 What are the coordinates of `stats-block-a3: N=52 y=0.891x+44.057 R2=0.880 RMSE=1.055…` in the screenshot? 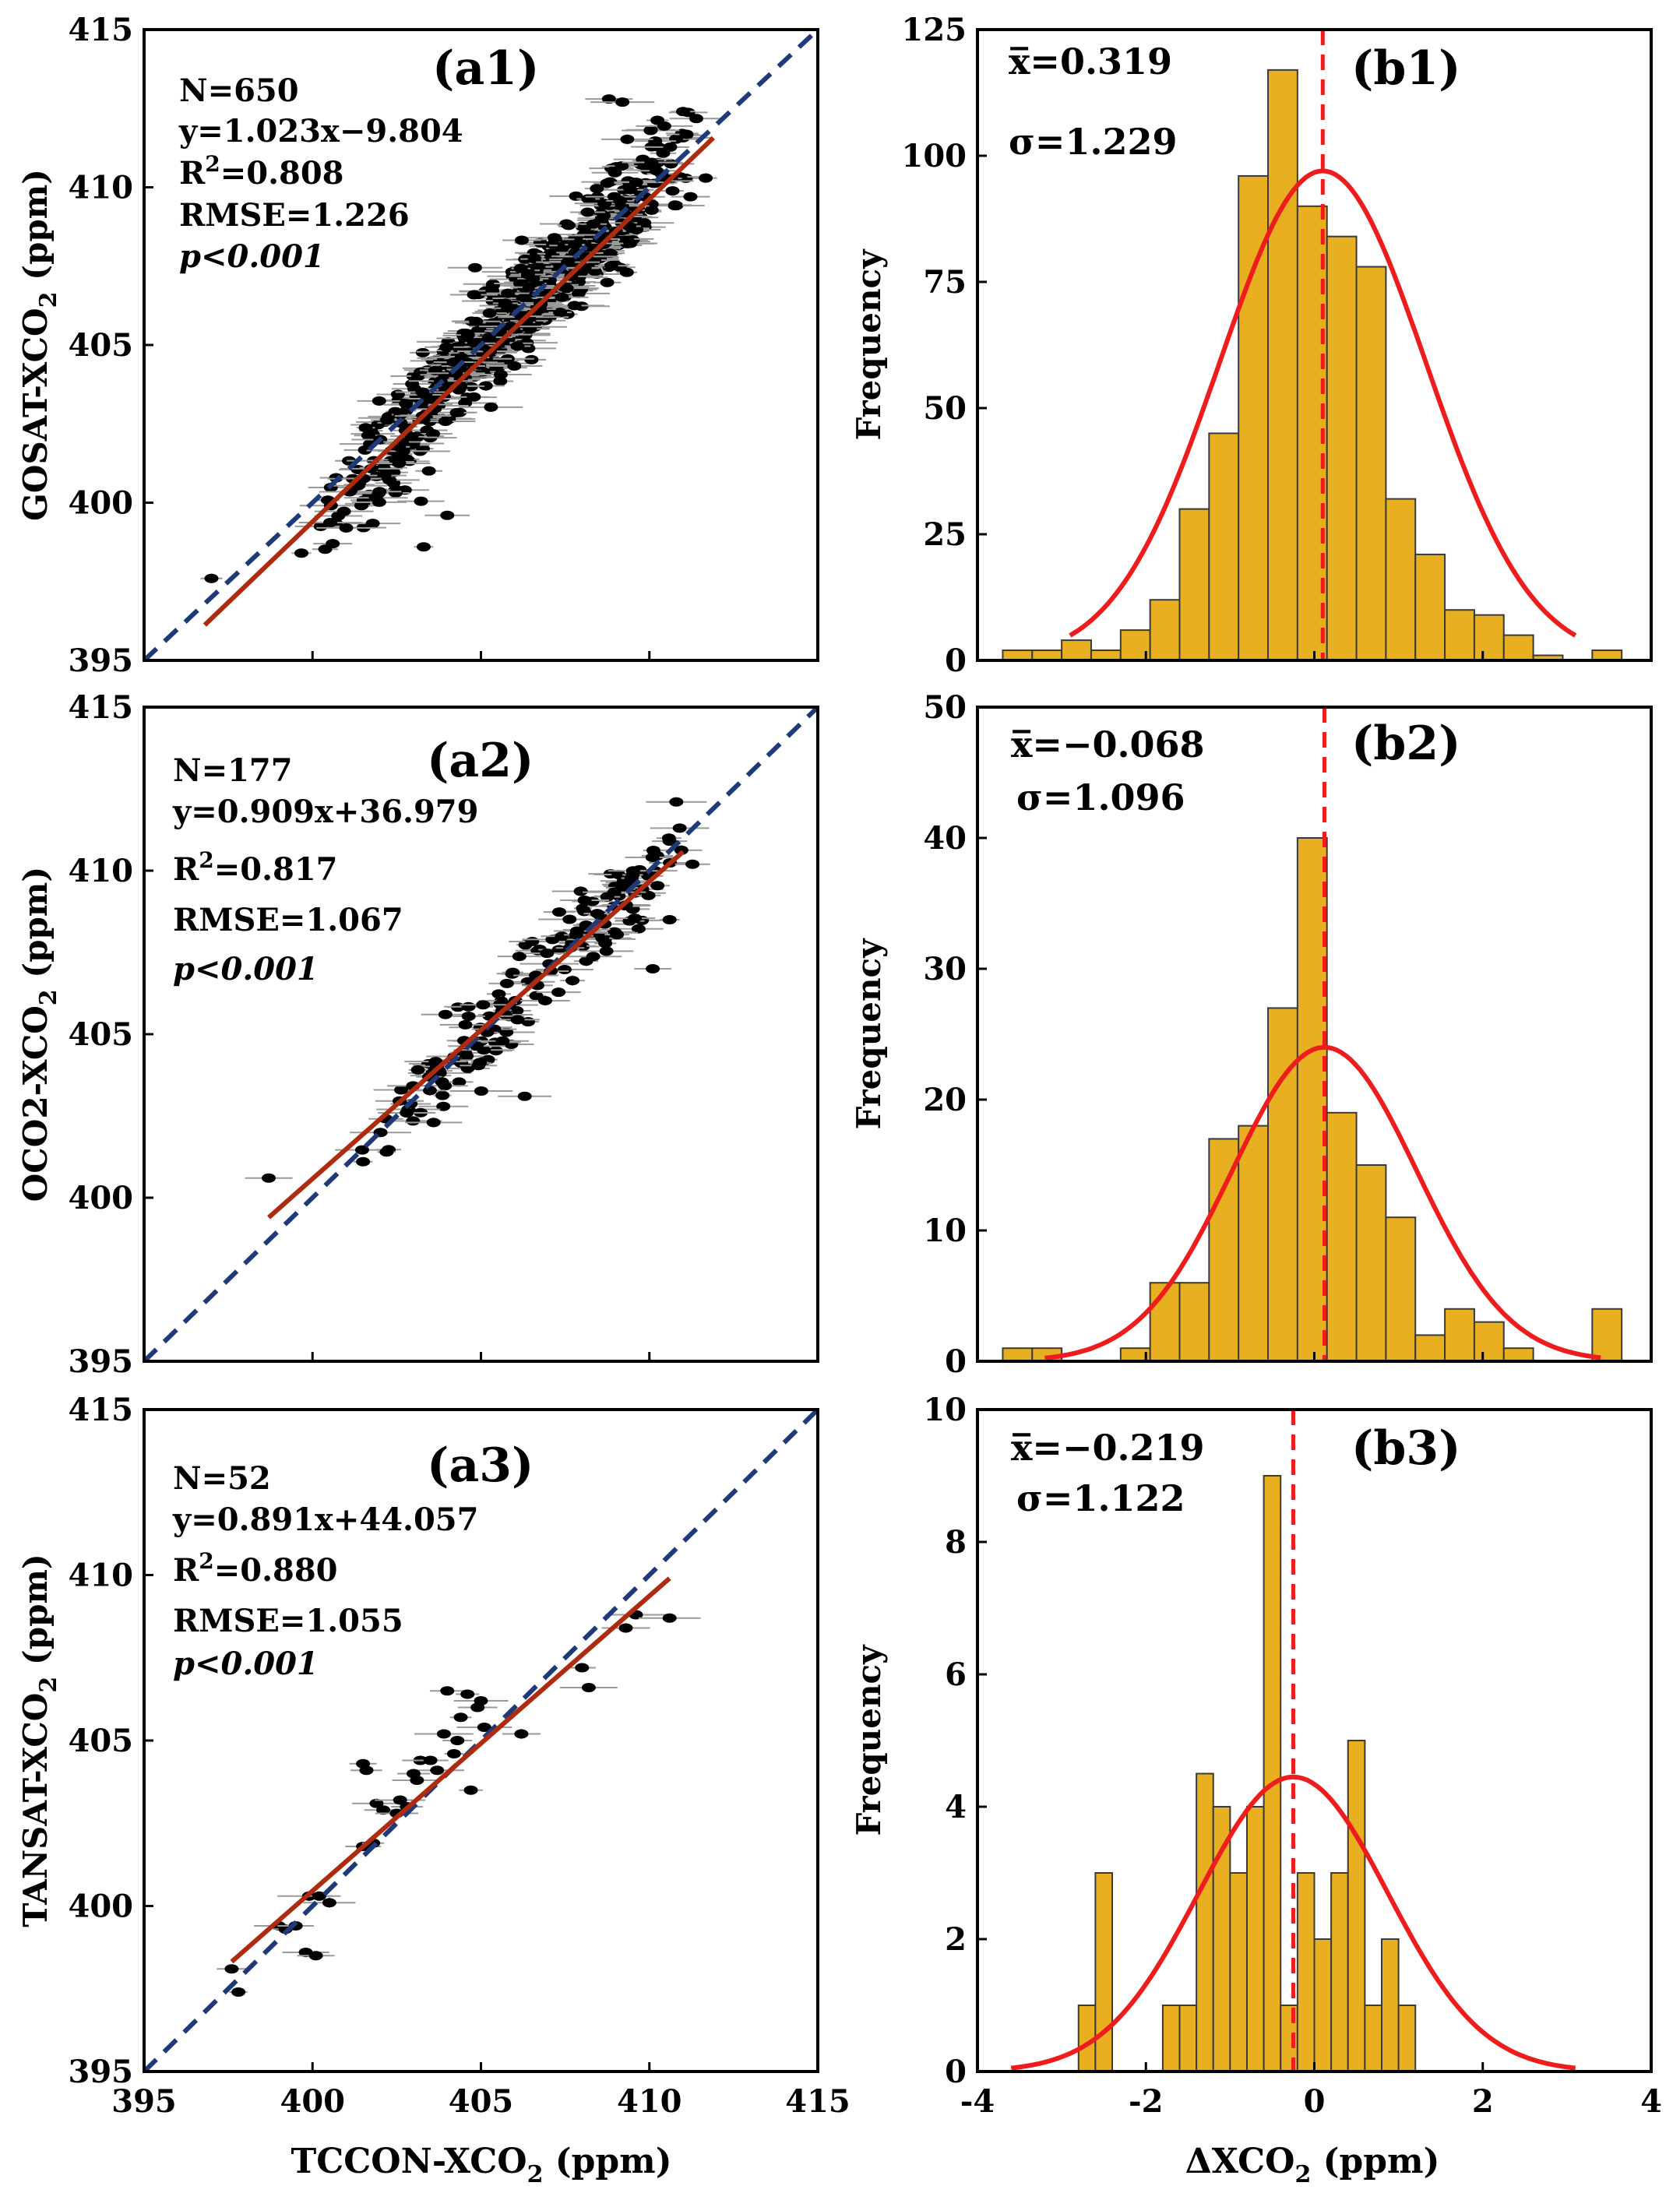 It's located at (325, 1571).